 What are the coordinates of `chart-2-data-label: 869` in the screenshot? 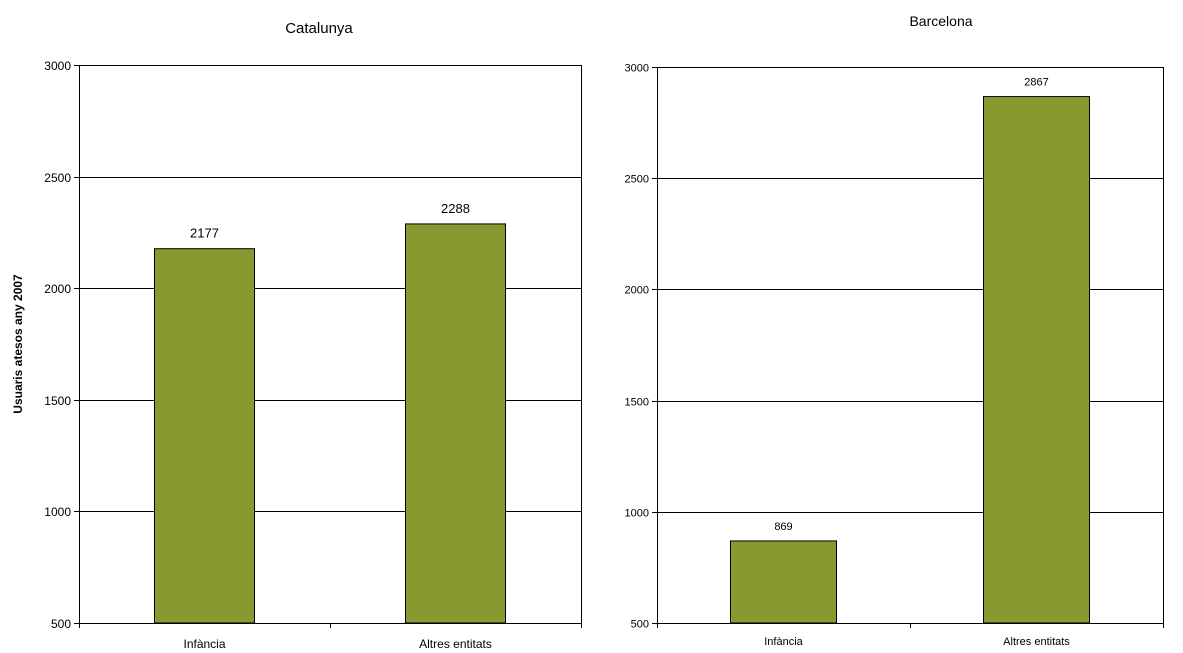 It's located at (783, 527).